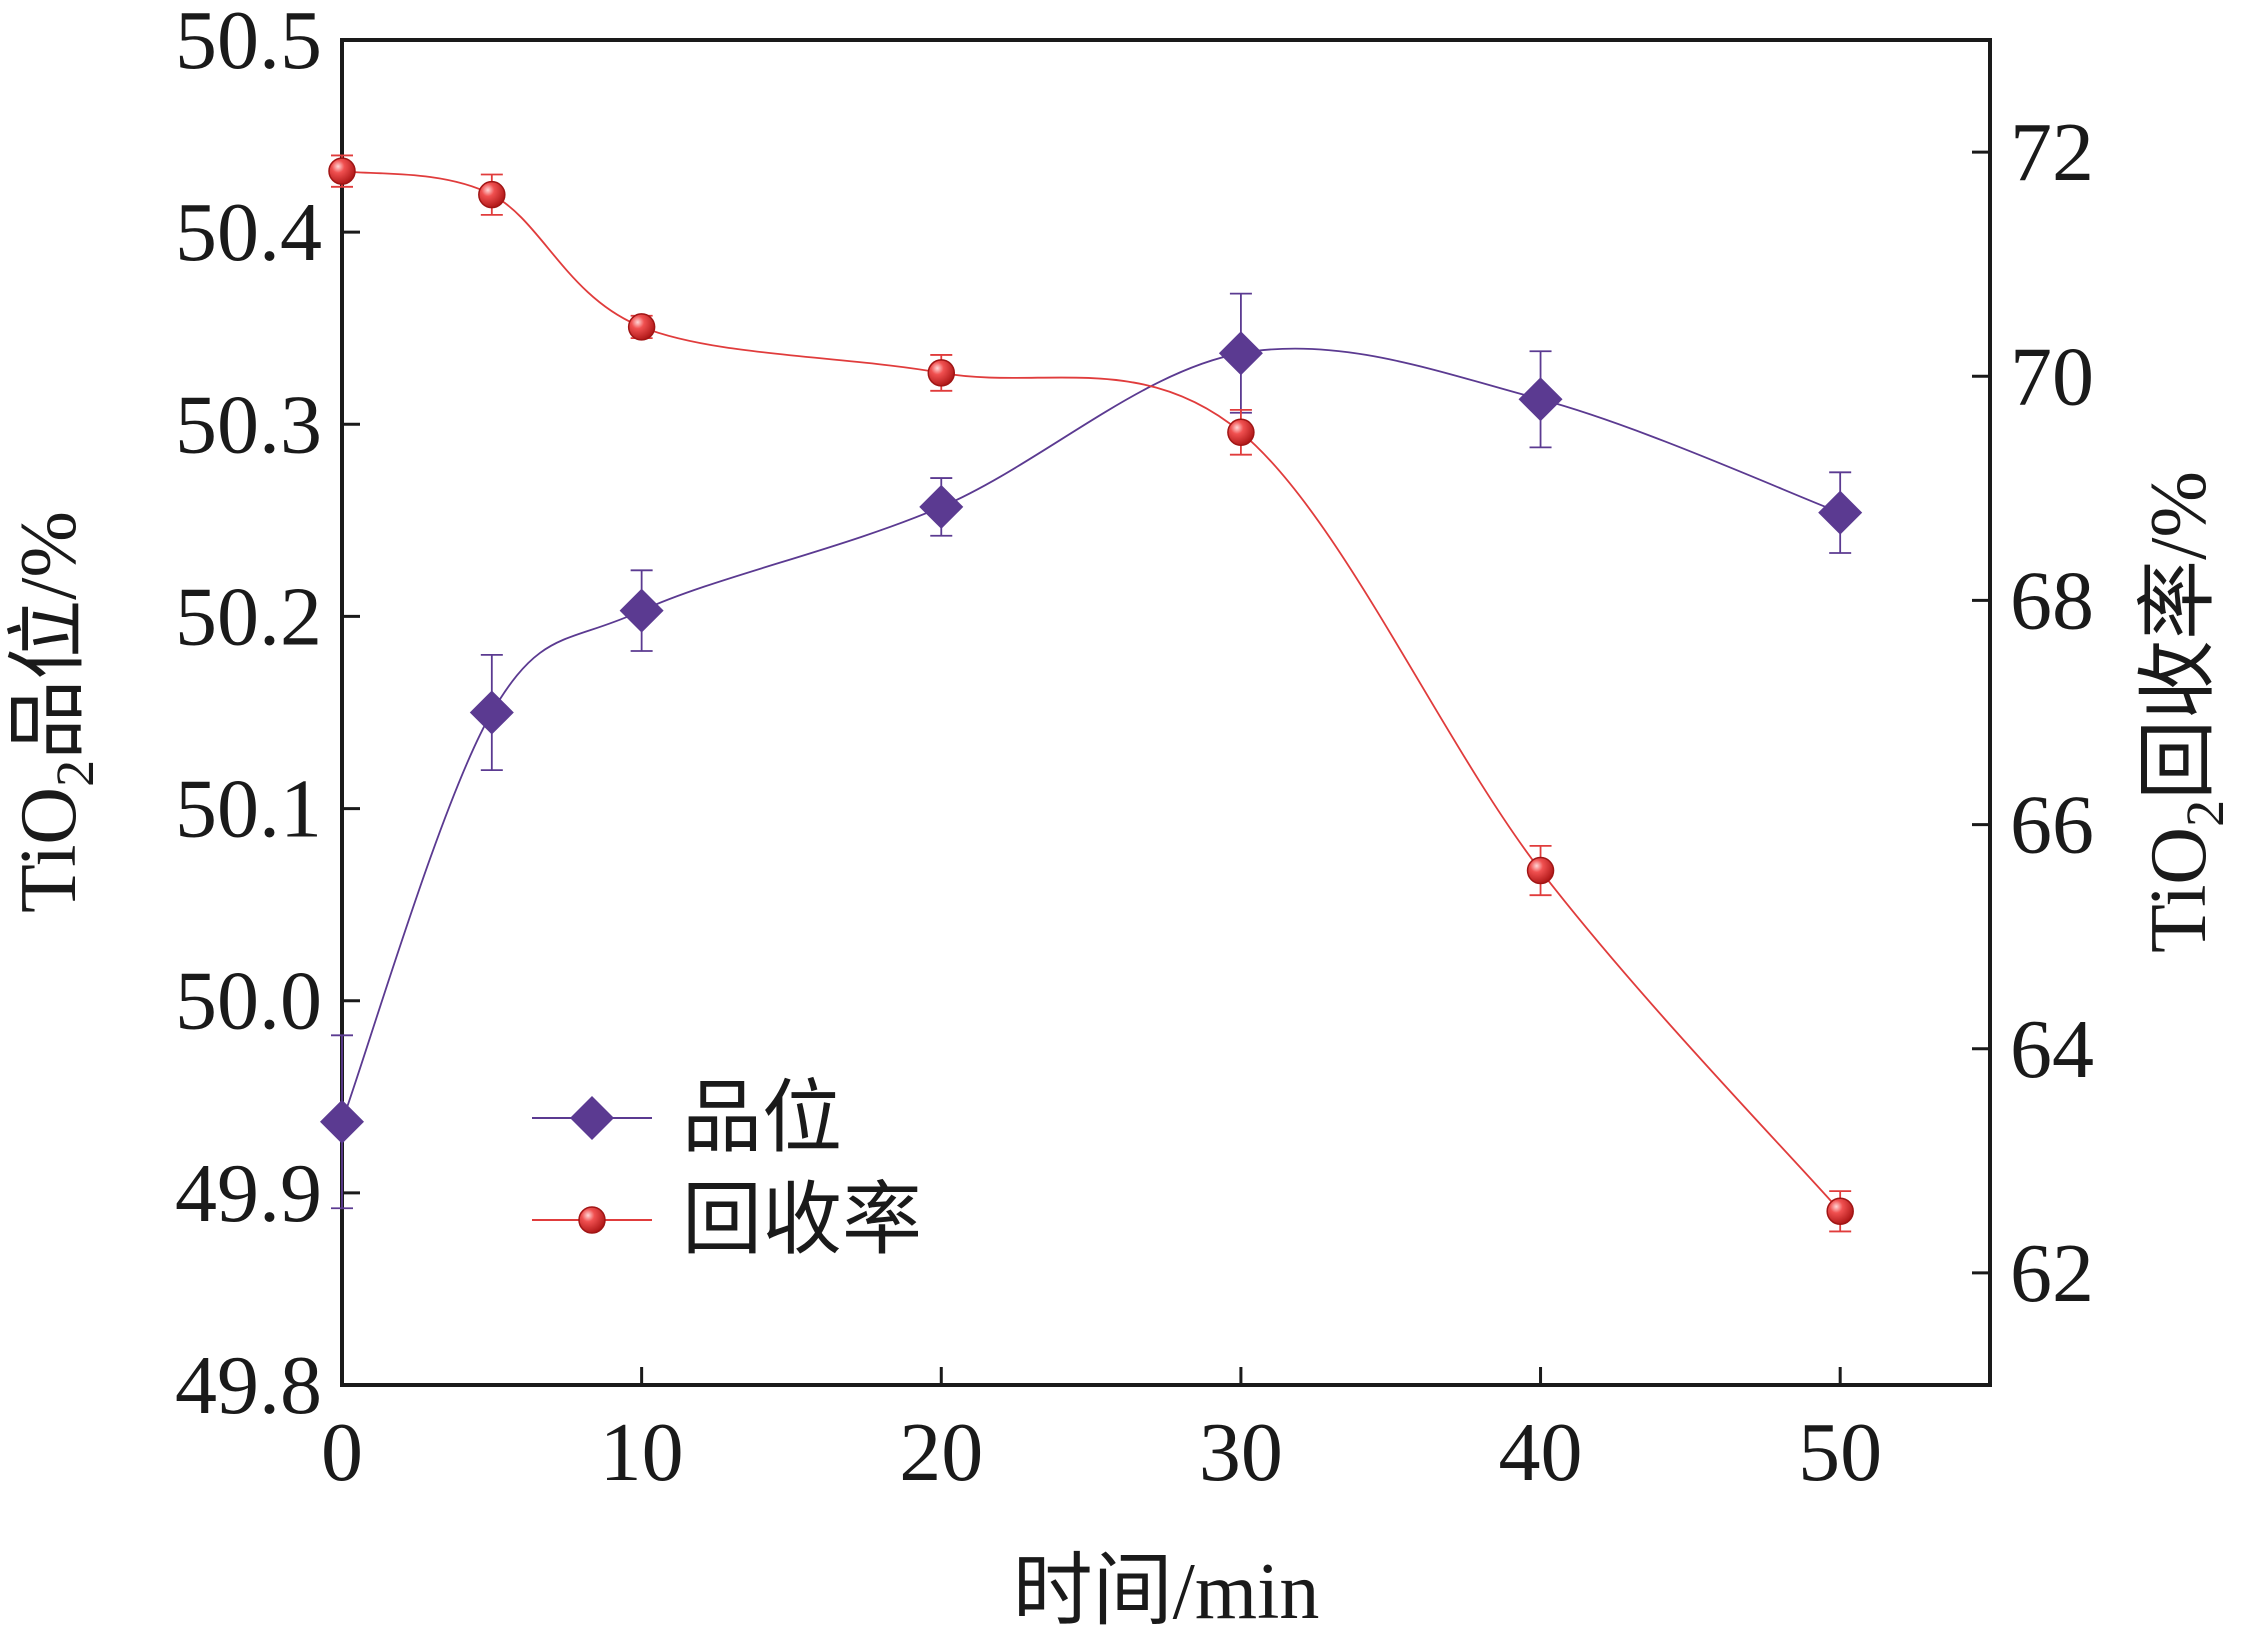 Image resolution: width=2261 pixels, height=1632 pixels. I want to click on y-left-tick-label: 50.3, so click(248, 424).